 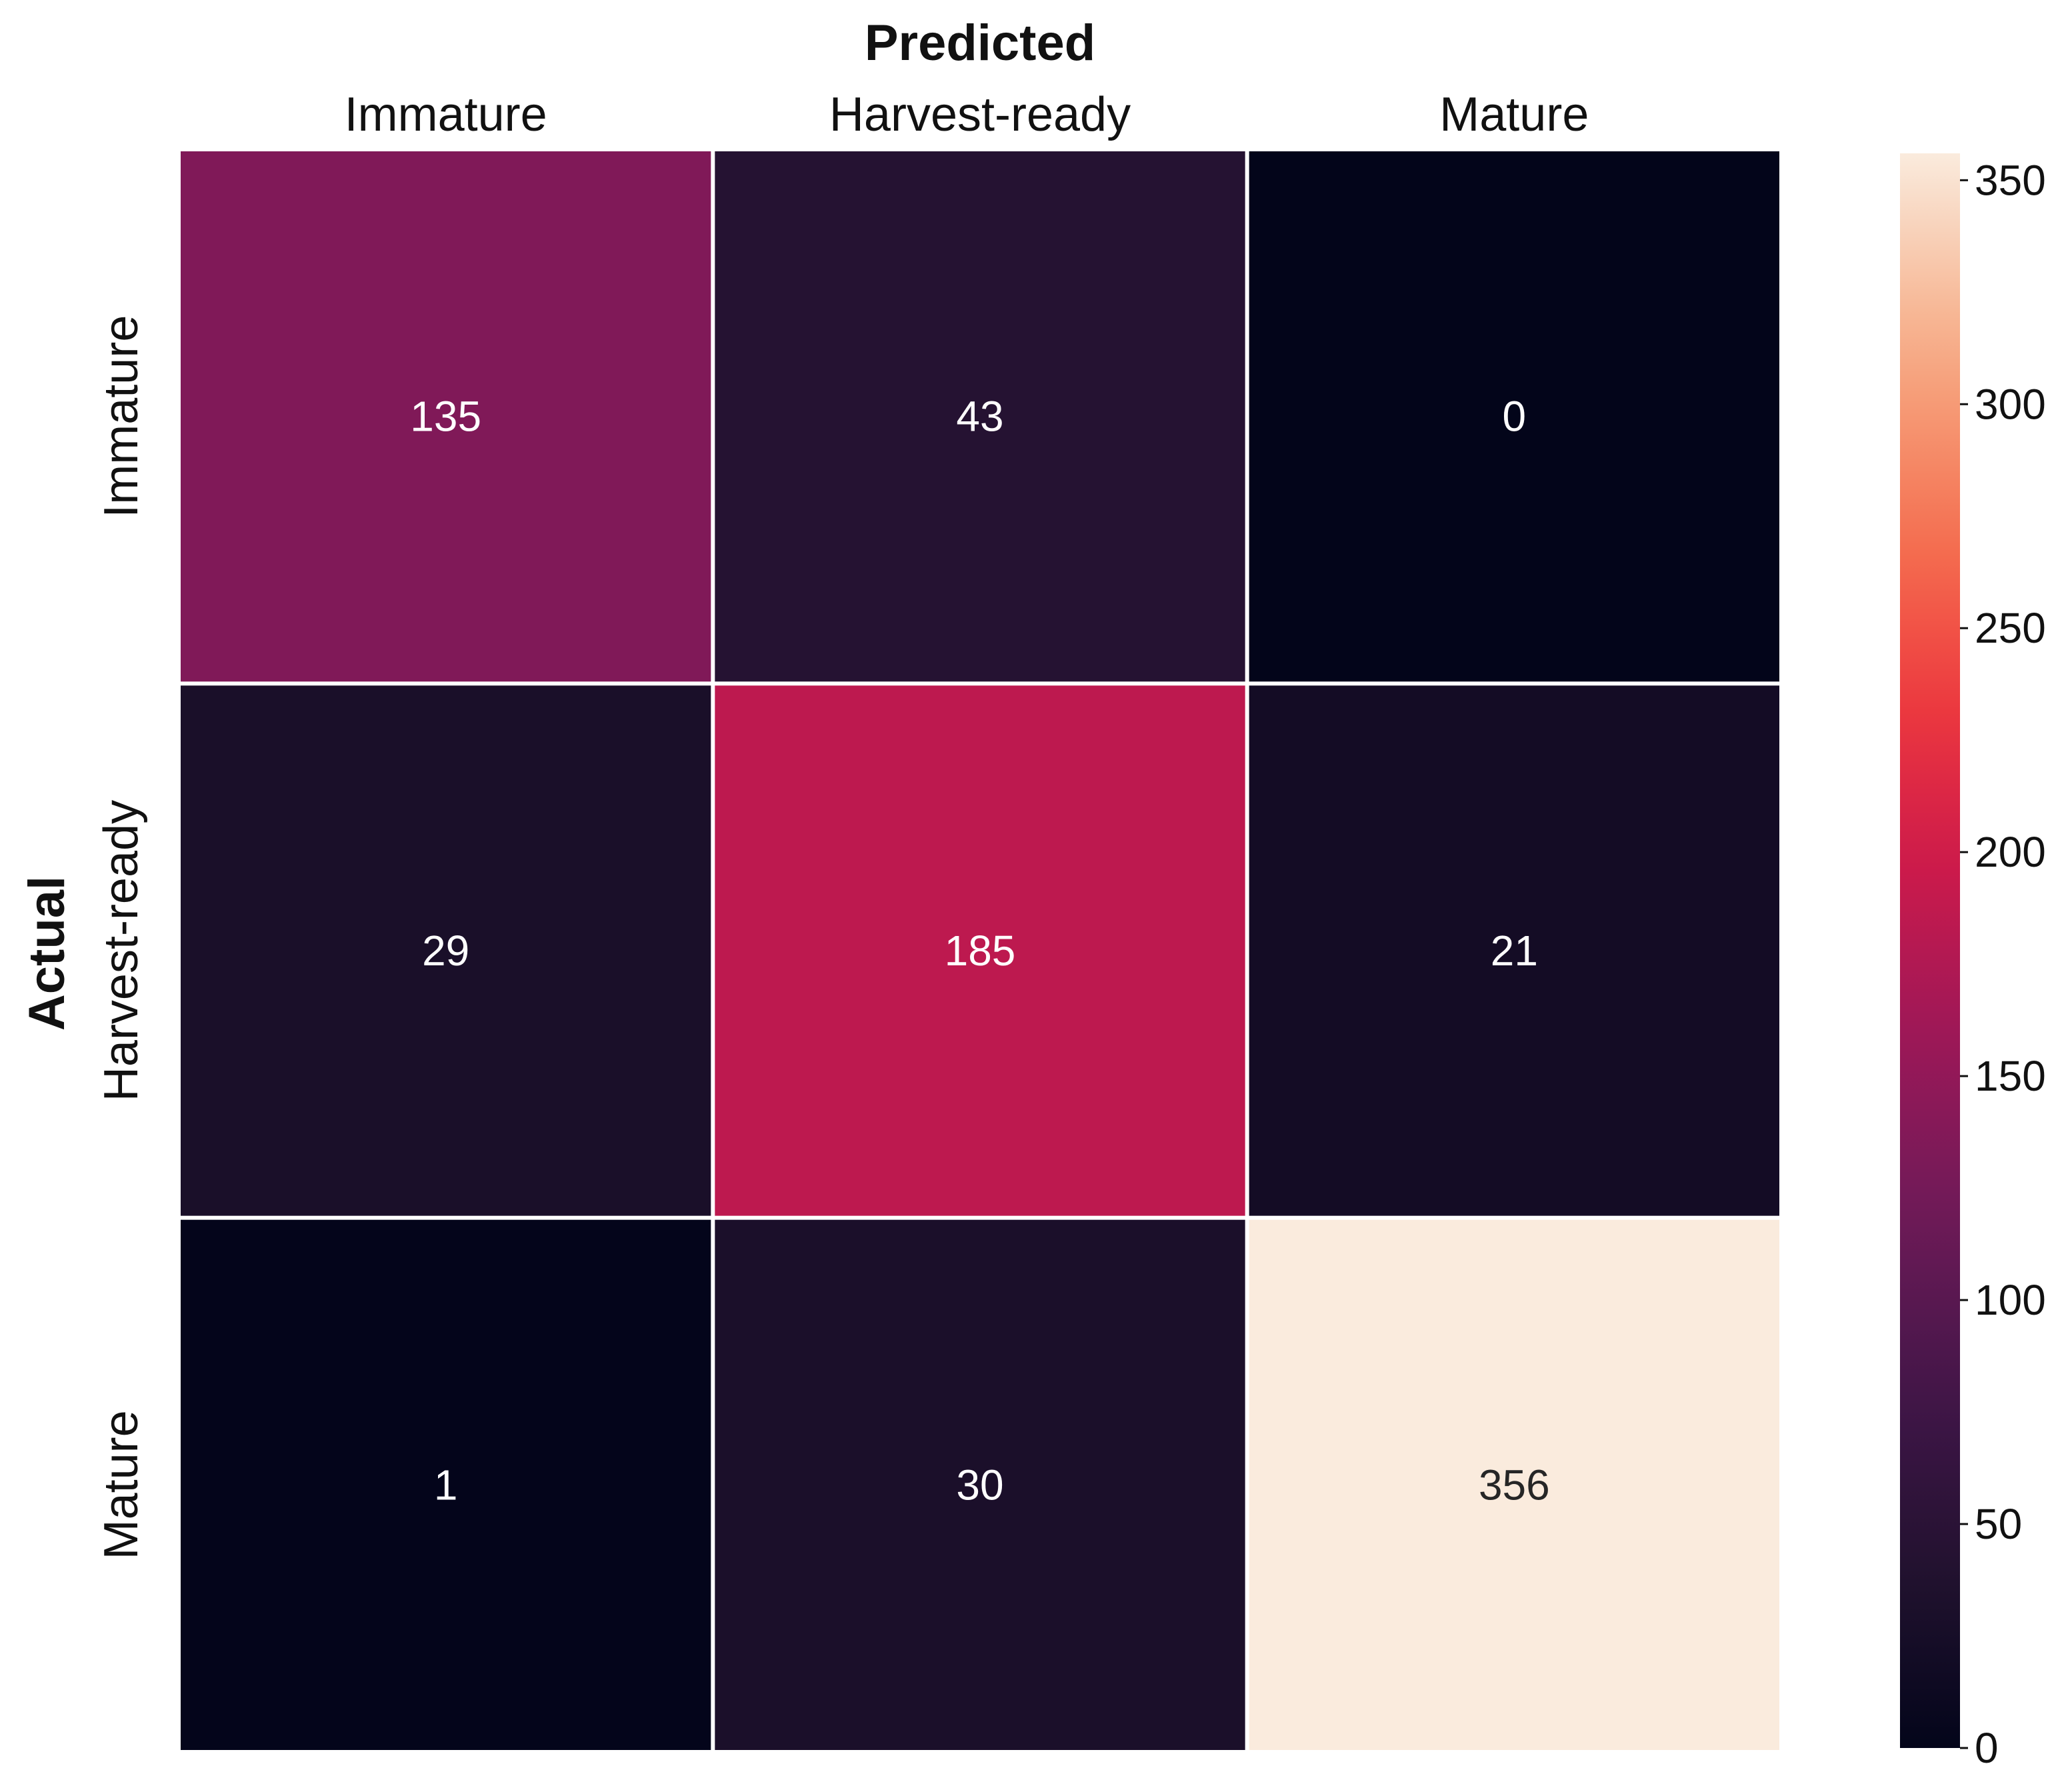 I want to click on x-tick-labels: Immature Harvest-ready Mature, so click(x=967, y=114).